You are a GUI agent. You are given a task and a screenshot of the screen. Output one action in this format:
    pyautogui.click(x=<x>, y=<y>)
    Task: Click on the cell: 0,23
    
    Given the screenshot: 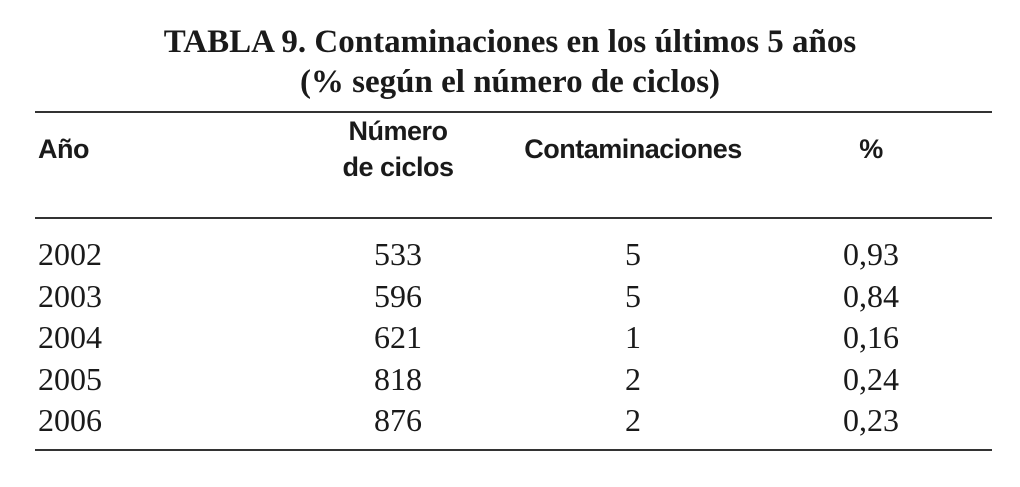 What is the action you would take?
    pyautogui.click(x=871, y=420)
    